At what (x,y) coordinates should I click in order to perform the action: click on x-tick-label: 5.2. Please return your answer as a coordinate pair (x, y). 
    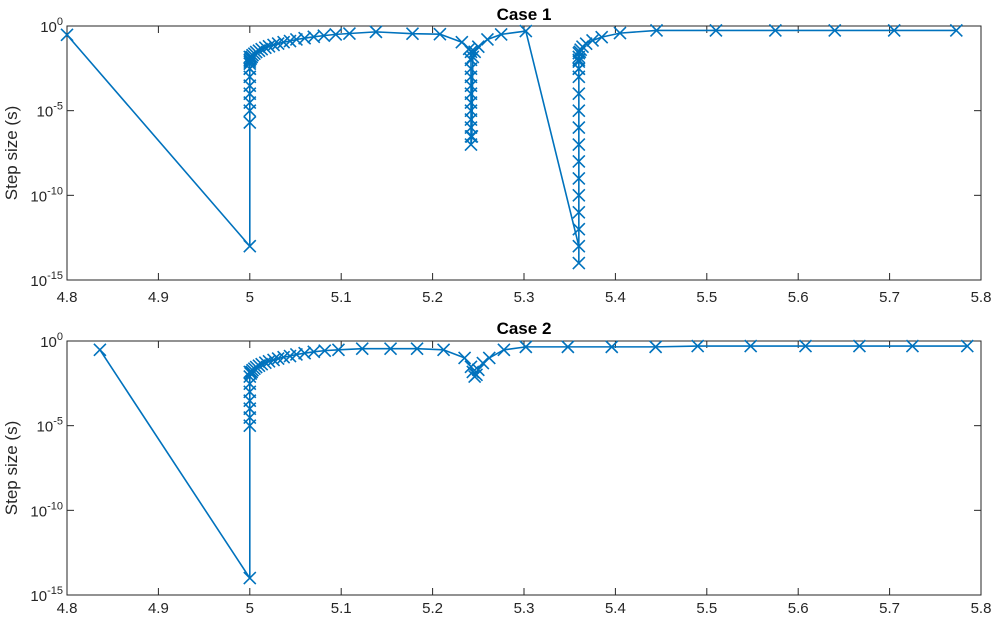
    Looking at the image, I should click on (432, 297).